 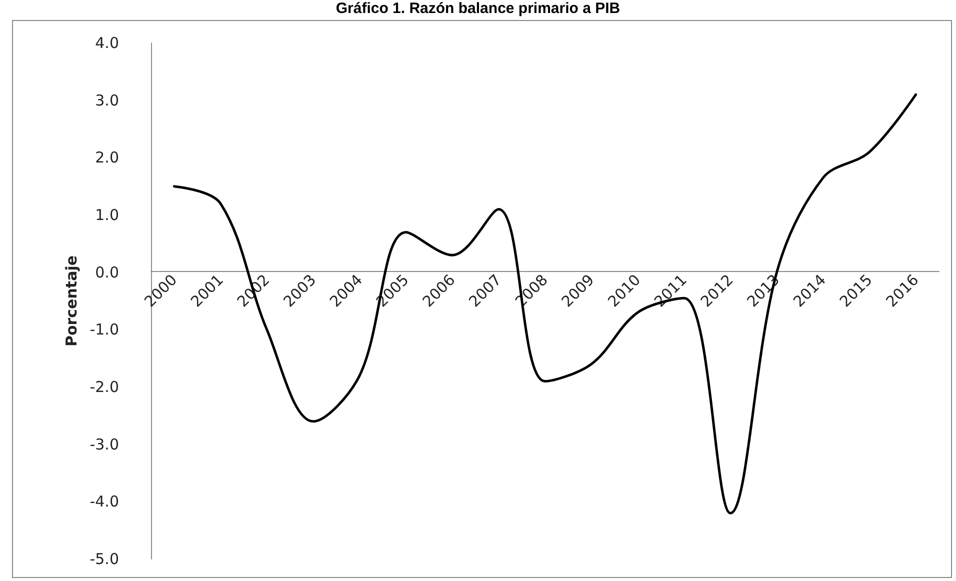 I want to click on y-axis-title: Porcentaje, so click(x=71, y=301).